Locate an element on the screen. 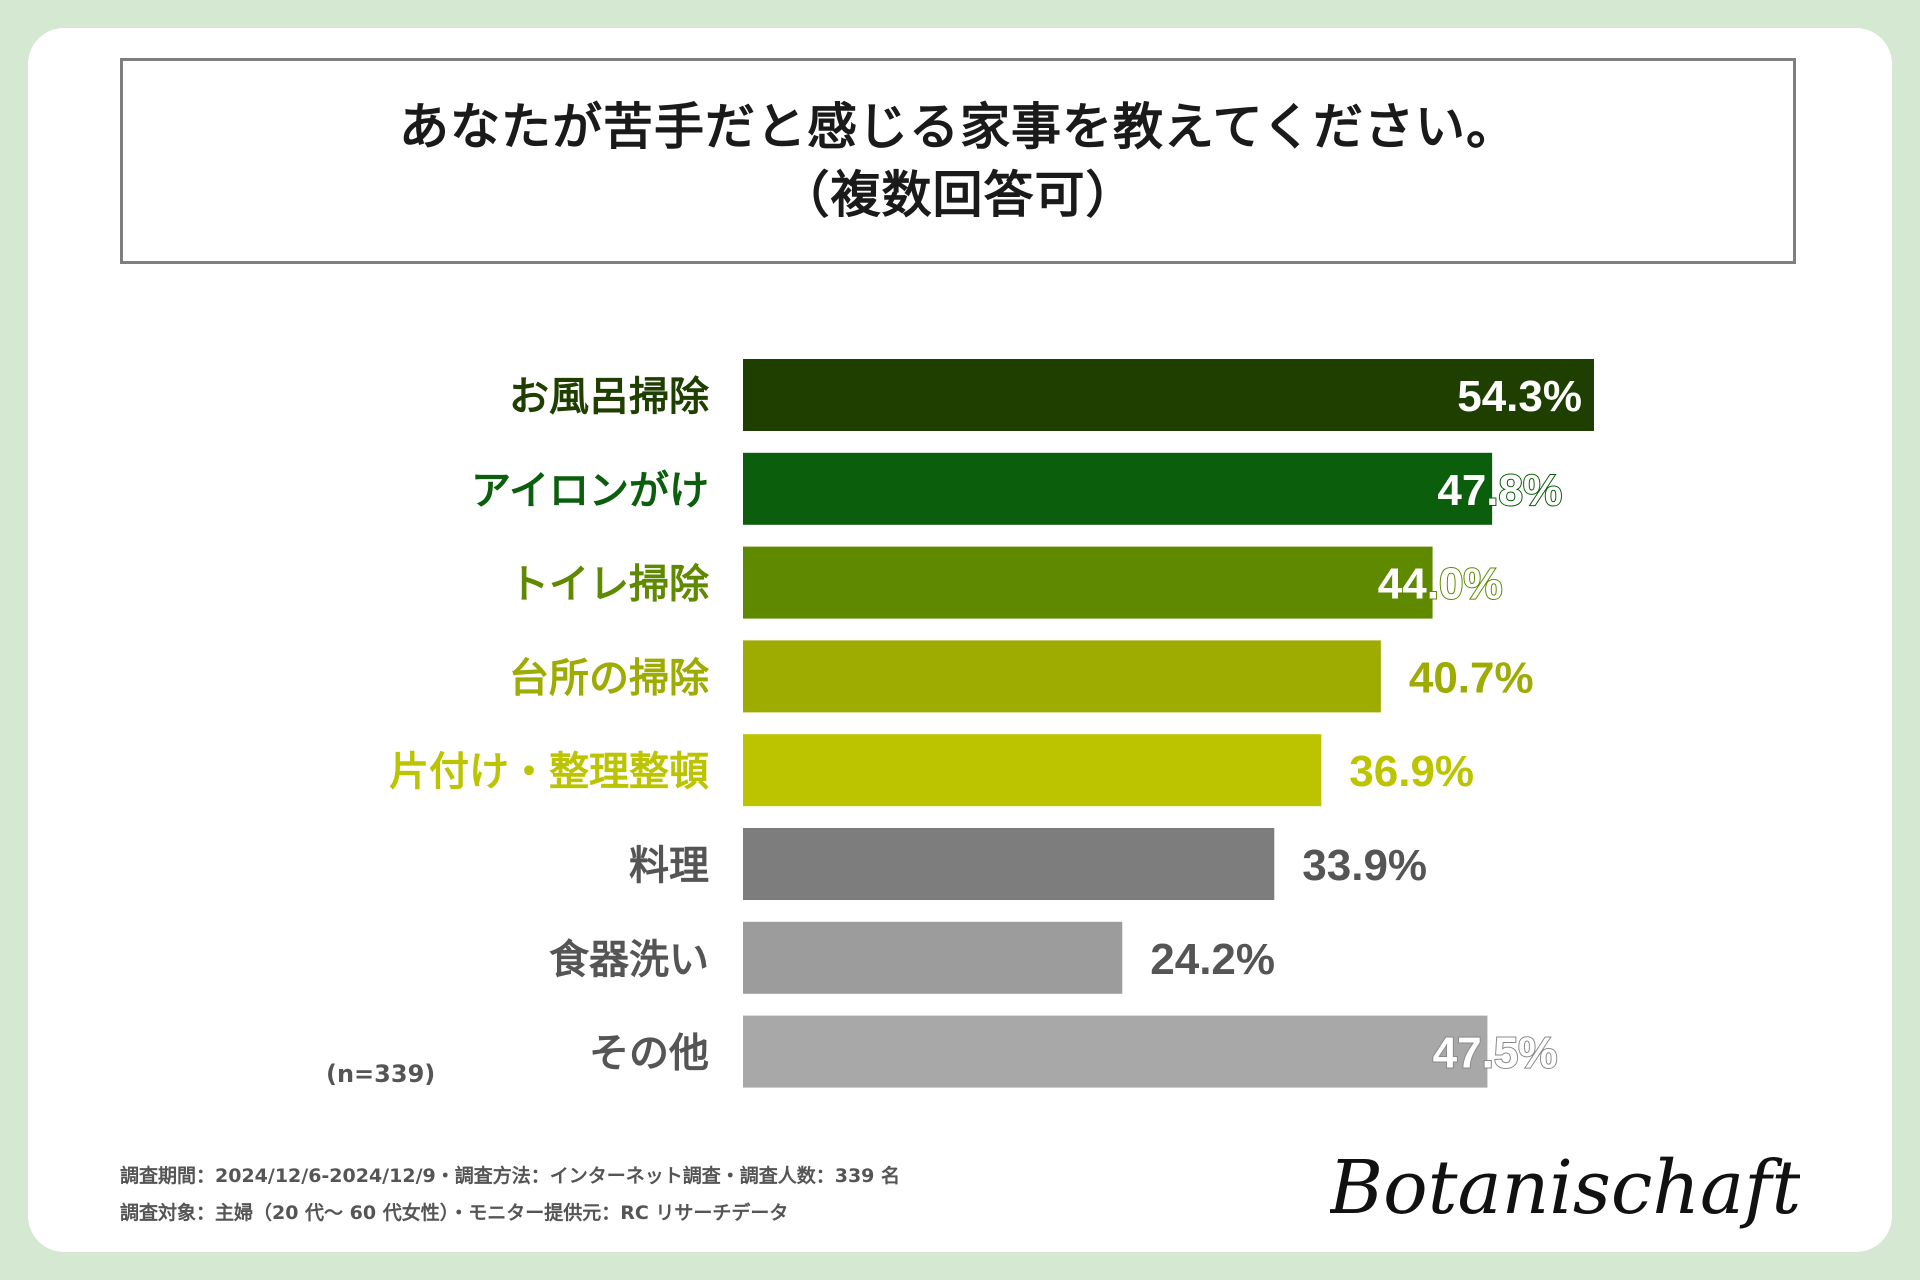 This screenshot has height=1280, width=1920. category-label-5: 片付け・整理整頓 is located at coordinates (549, 772).